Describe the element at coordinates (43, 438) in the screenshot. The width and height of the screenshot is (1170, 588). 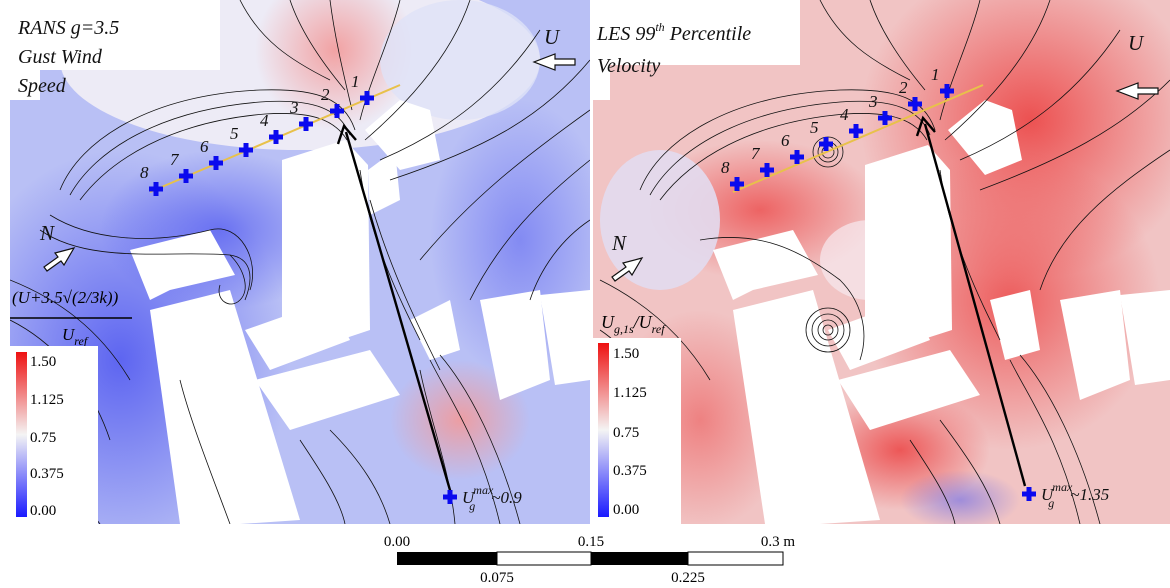
I see `left-tick-0-75: 0.75` at that location.